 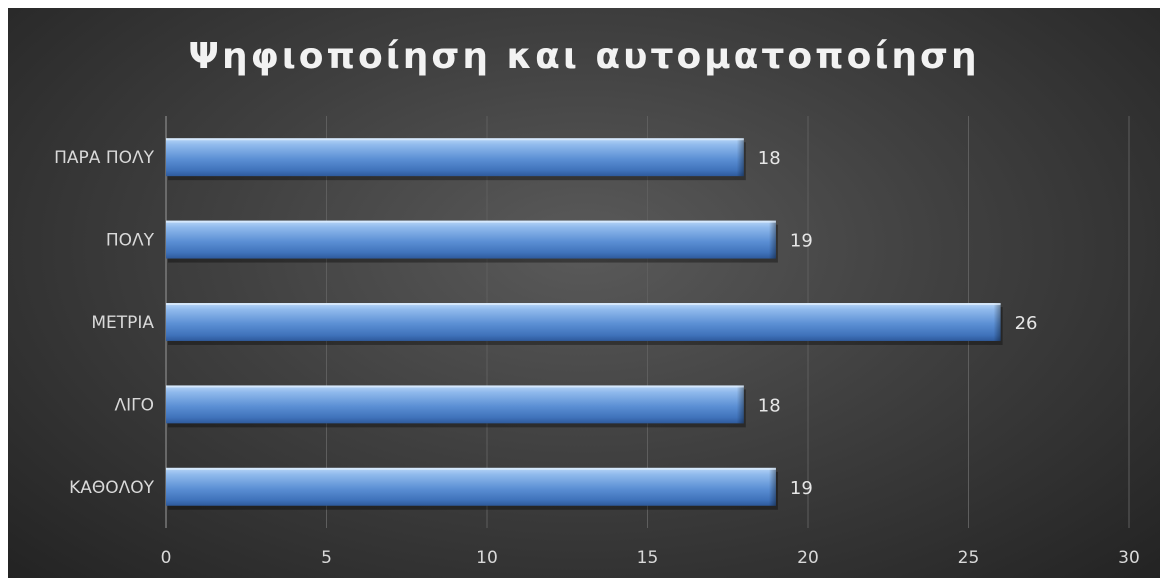 I want to click on x-tick-label: 15, so click(x=648, y=558).